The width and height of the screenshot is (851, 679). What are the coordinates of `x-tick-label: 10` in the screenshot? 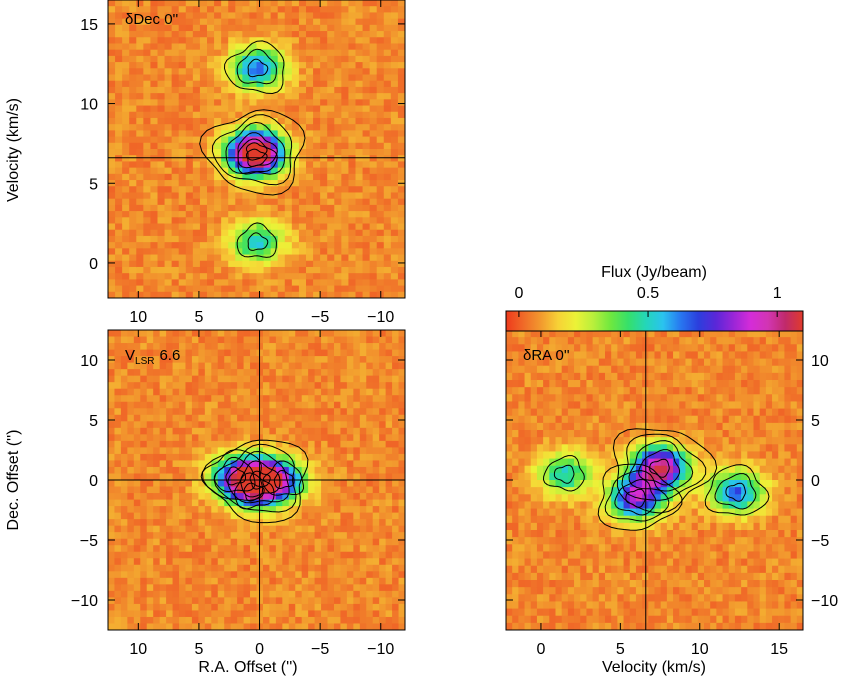 It's located at (138, 649).